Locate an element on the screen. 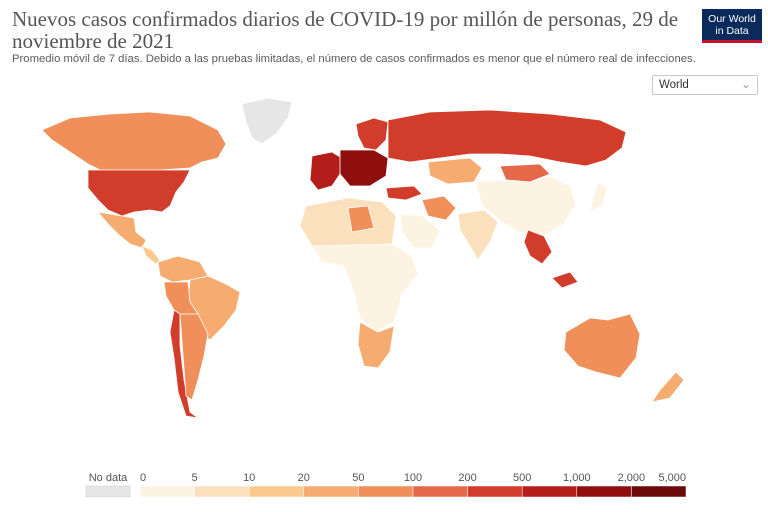  legend-tick-label: 2,000 is located at coordinates (632, 478).